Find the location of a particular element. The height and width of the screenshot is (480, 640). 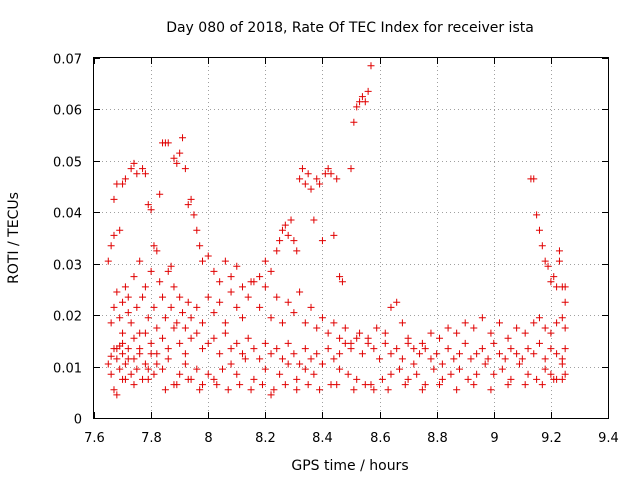

x-tick-label: 8.2 is located at coordinates (265, 438).